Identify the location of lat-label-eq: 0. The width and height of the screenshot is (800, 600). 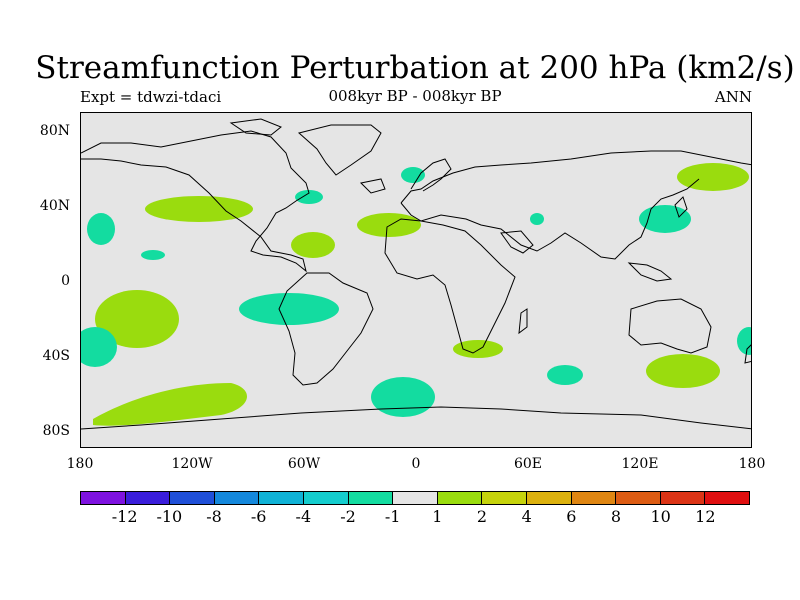
(65, 281).